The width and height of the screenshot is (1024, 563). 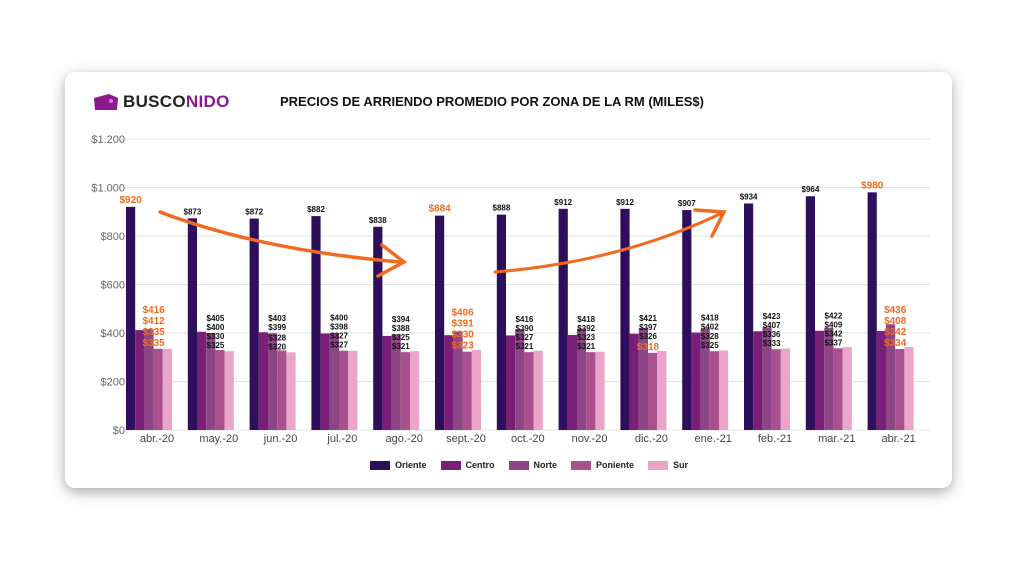 I want to click on data-label: $408, so click(x=895, y=321).